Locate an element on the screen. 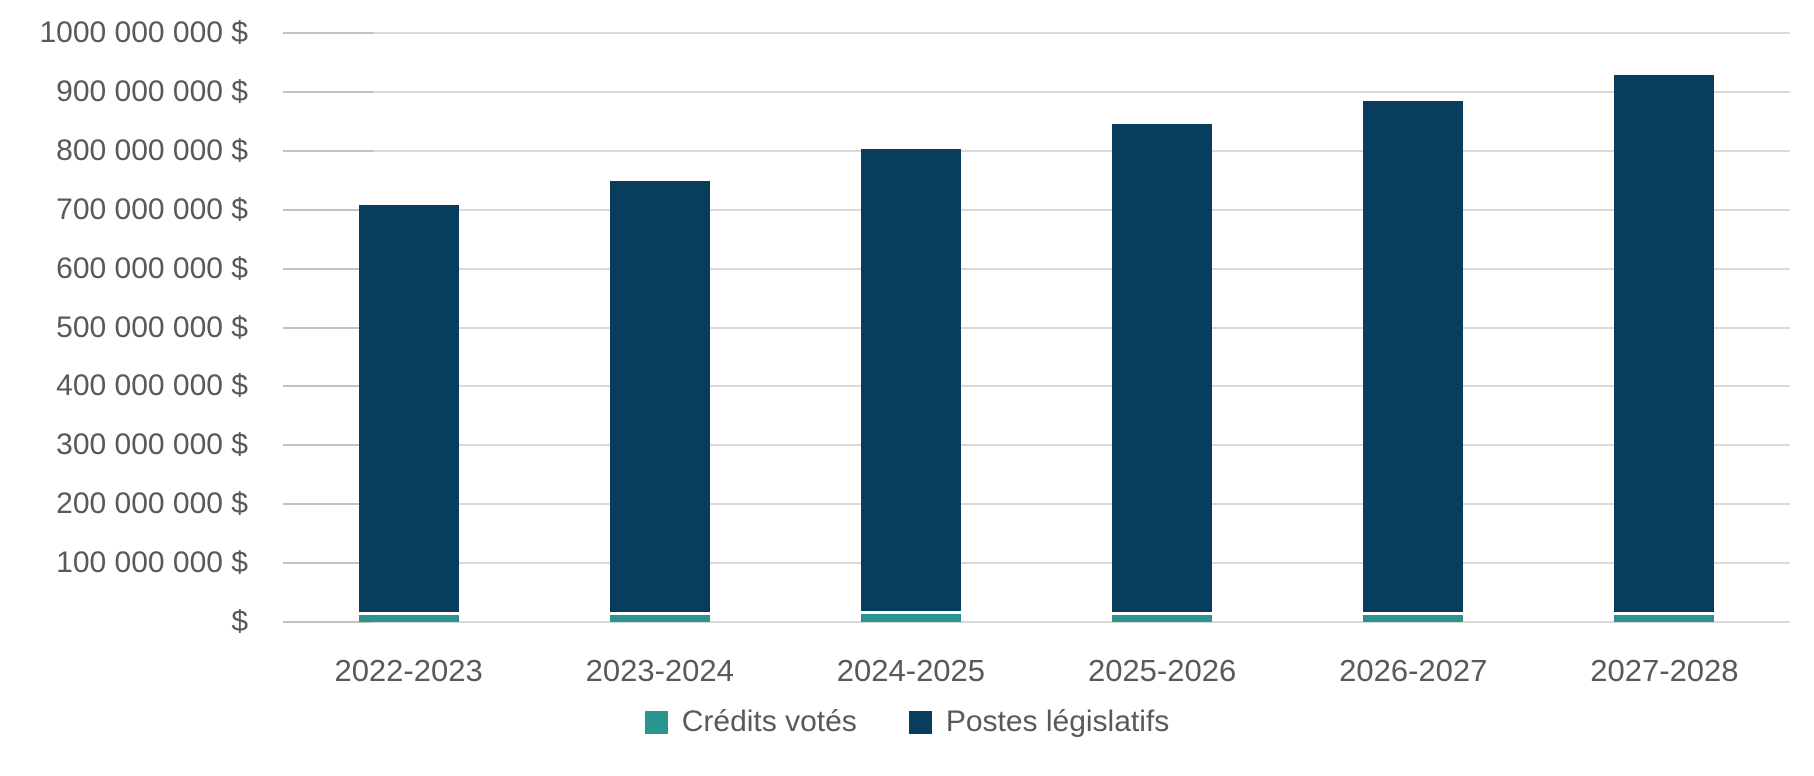 The width and height of the screenshot is (1814, 776). y-axis-tick-label: 800 000 000 $ is located at coordinates (152, 150).